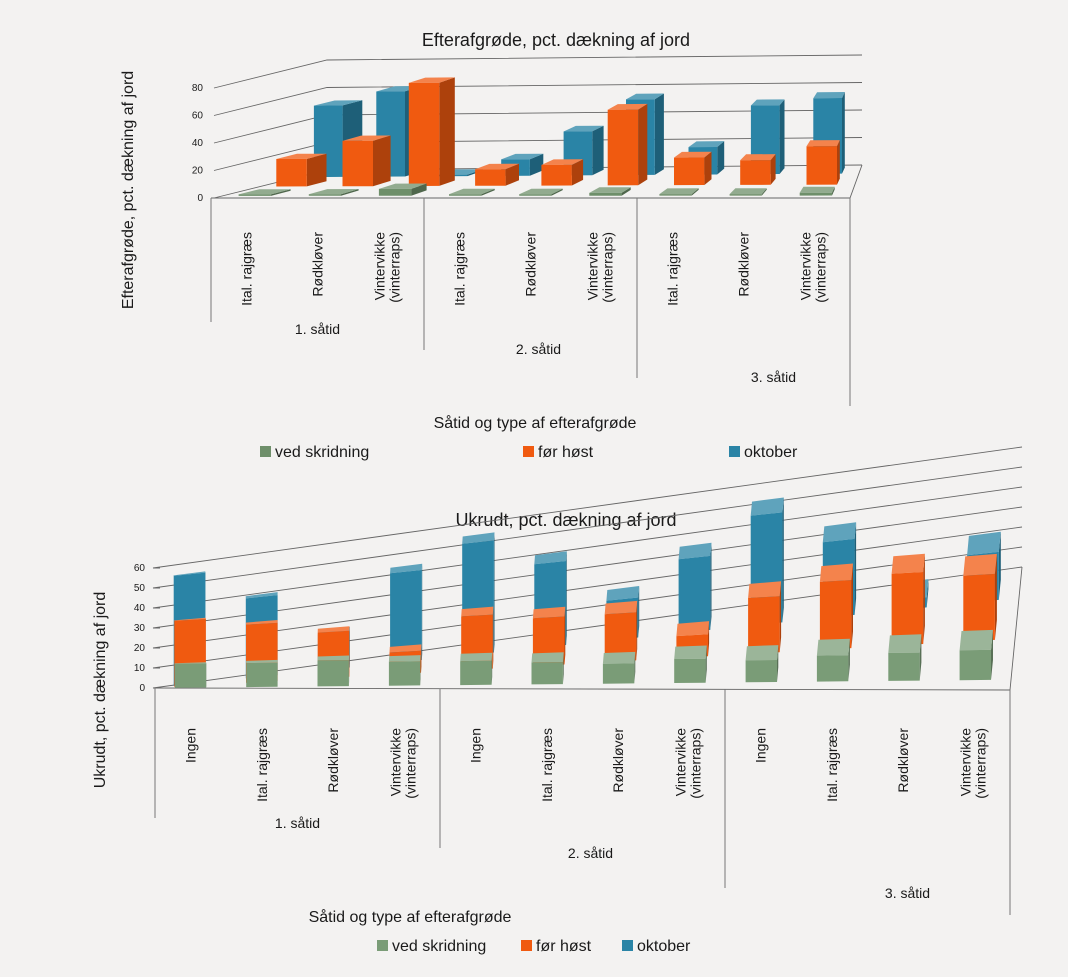  Describe the element at coordinates (432, 131) in the screenshot. I see `bar-før-høst-3` at that location.